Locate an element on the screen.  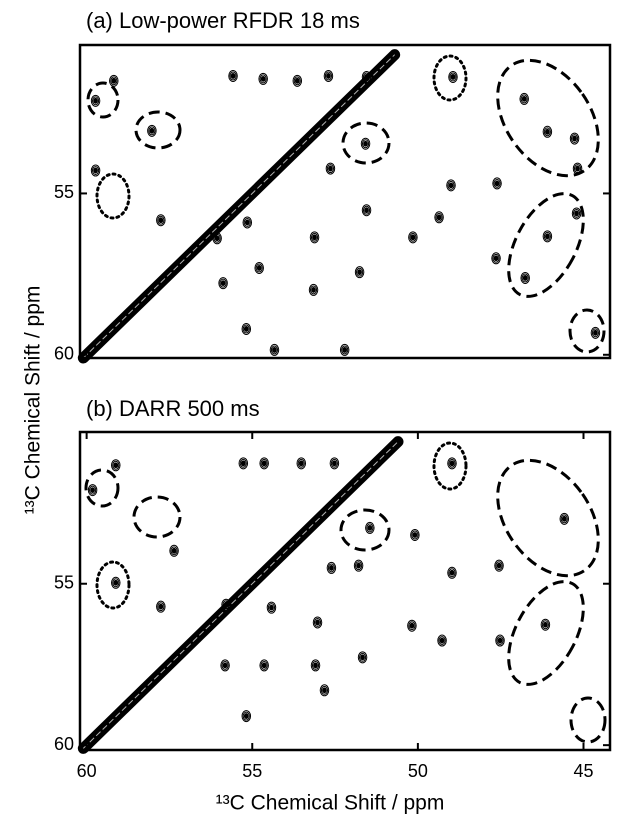
x-axis-label: ¹³C Chemical Shift / ppm is located at coordinates (330, 803).